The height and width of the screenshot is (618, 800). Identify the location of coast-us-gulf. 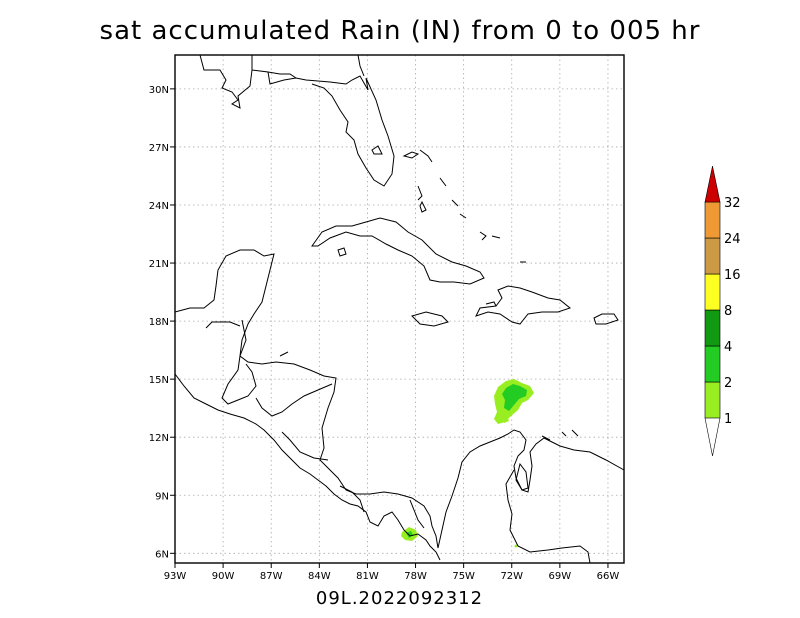
(297, 120).